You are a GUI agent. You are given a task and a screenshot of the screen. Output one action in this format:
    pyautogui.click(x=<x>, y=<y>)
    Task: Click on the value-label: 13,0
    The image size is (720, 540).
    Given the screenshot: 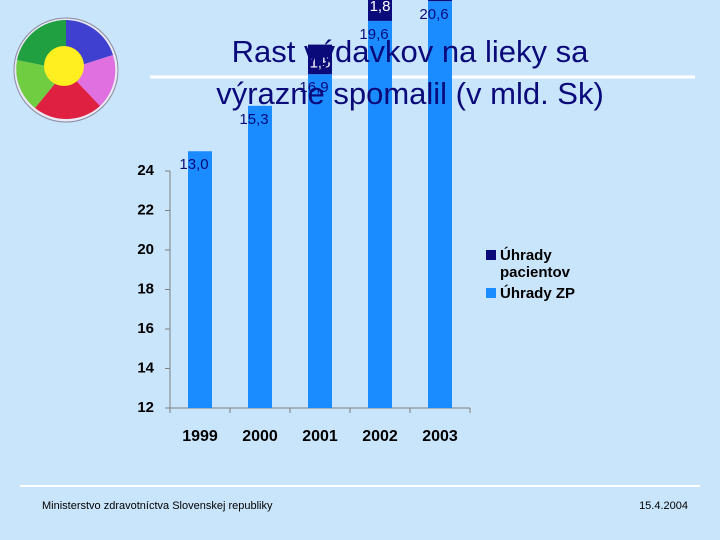 What is the action you would take?
    pyautogui.click(x=193, y=164)
    